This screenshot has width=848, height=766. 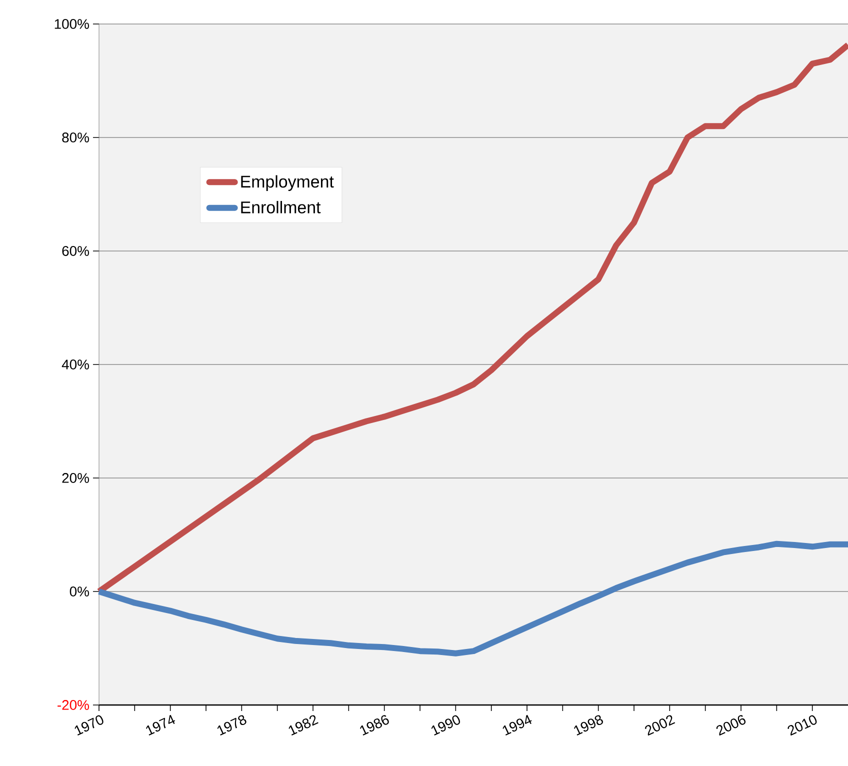 What do you see at coordinates (731, 725) in the screenshot?
I see `x-tick-label: 2006` at bounding box center [731, 725].